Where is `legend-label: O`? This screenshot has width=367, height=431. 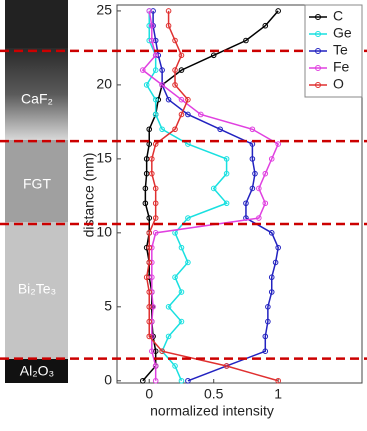
legend-label: O is located at coordinates (338, 84).